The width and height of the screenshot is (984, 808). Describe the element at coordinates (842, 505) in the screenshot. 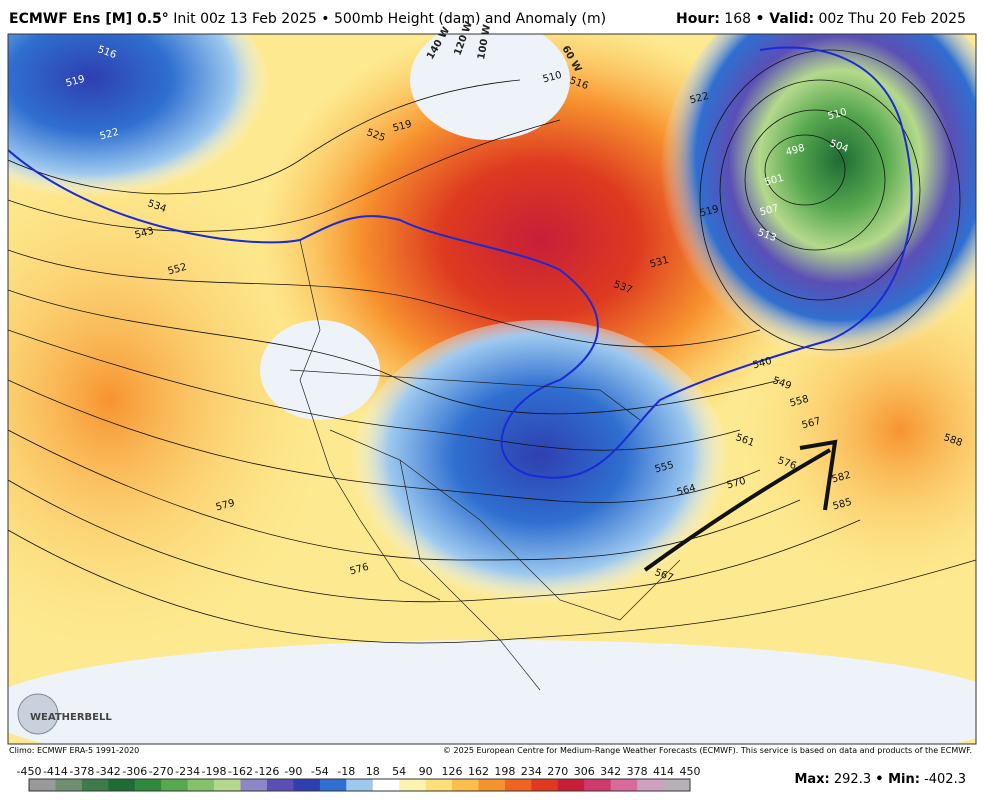

I see `contour-label: 585` at that location.